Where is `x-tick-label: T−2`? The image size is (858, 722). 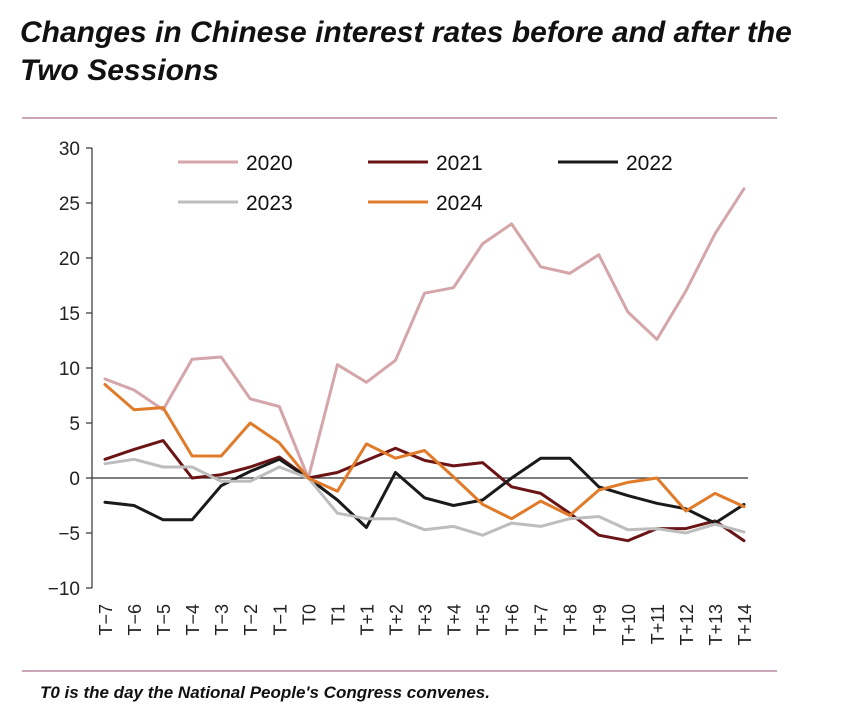
x-tick-label: T−2 is located at coordinates (251, 620).